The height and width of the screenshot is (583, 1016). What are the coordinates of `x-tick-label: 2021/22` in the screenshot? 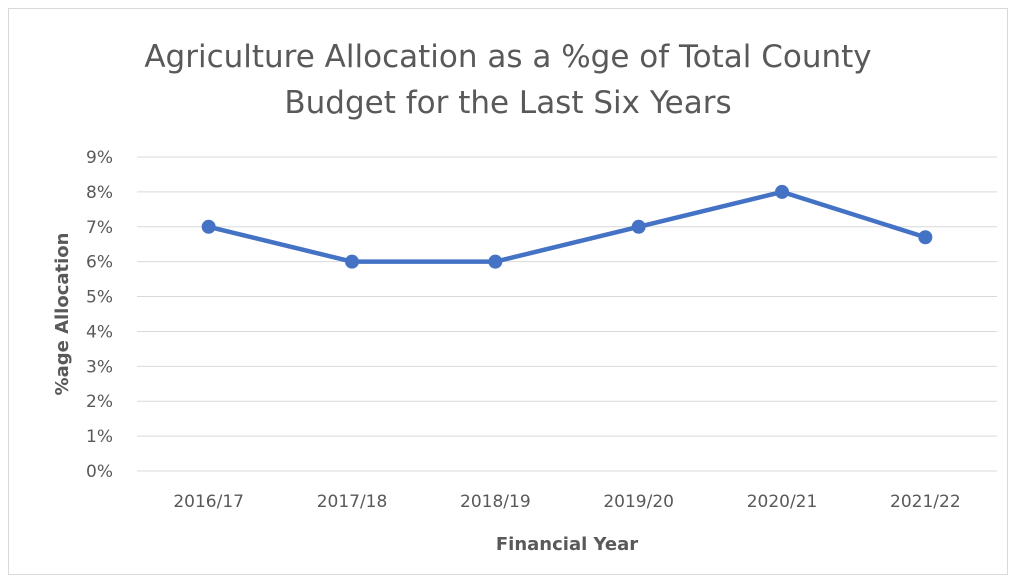 It's located at (925, 502).